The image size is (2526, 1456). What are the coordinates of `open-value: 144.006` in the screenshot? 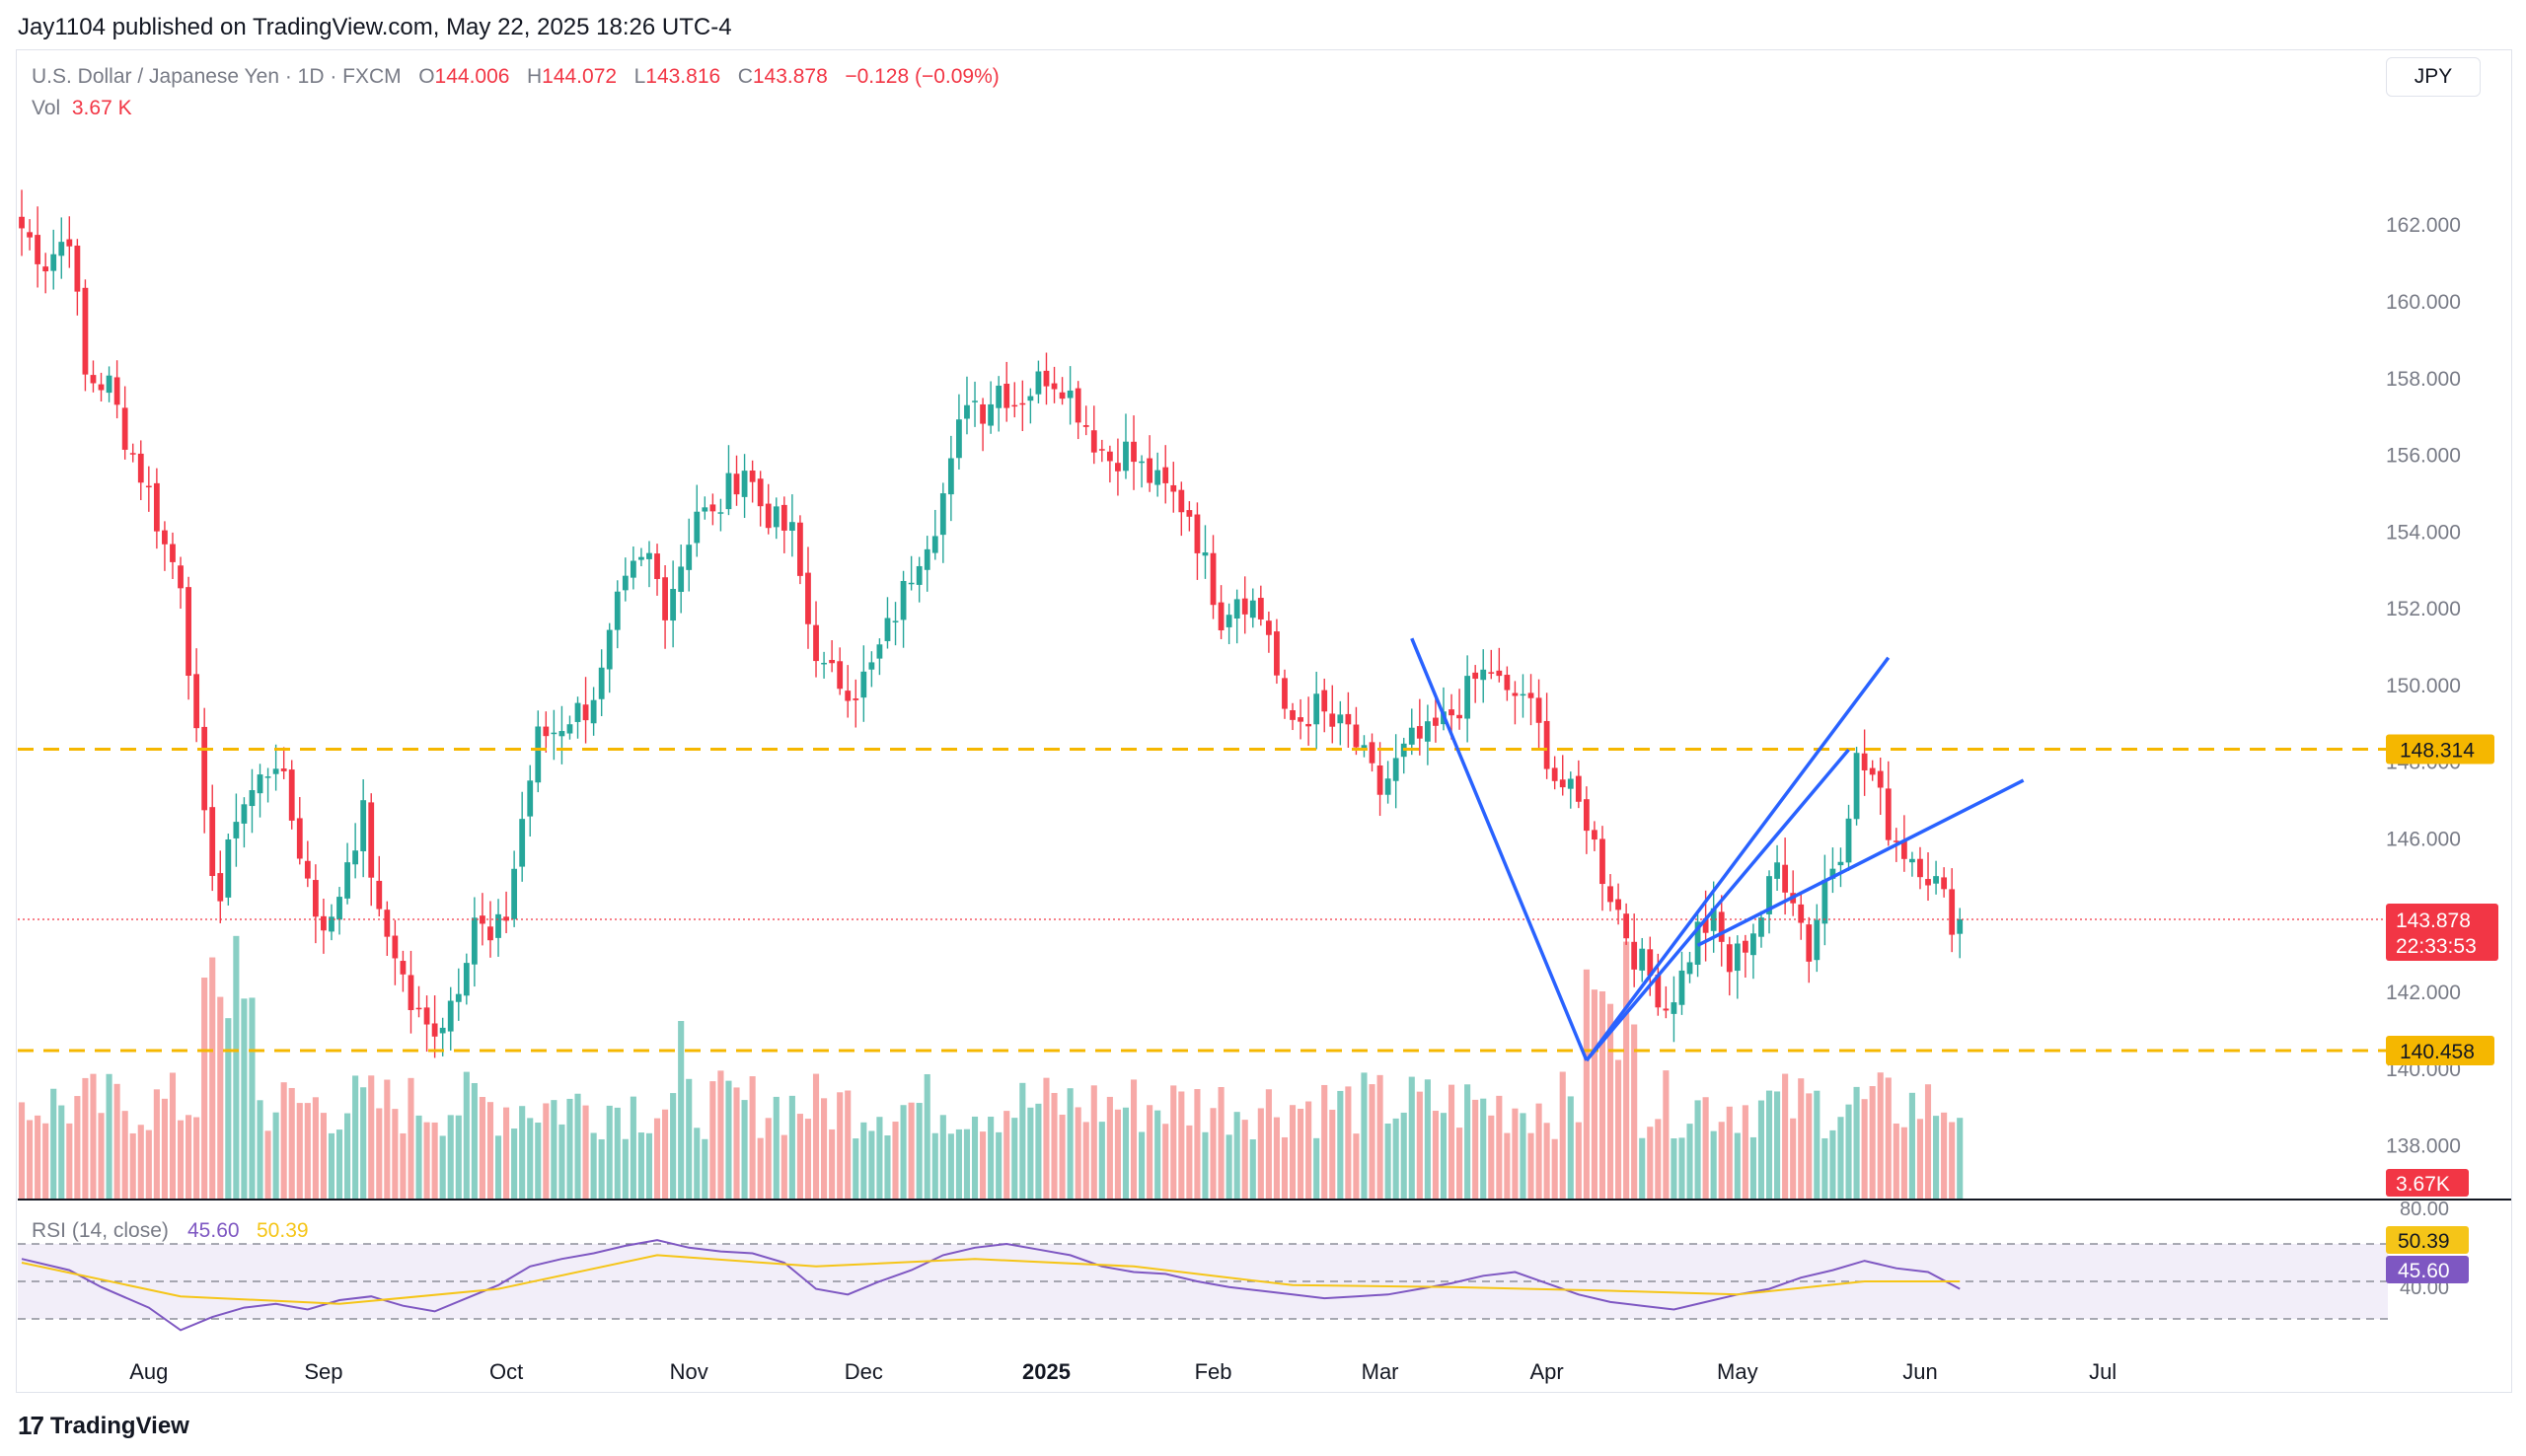 It's located at (472, 76).